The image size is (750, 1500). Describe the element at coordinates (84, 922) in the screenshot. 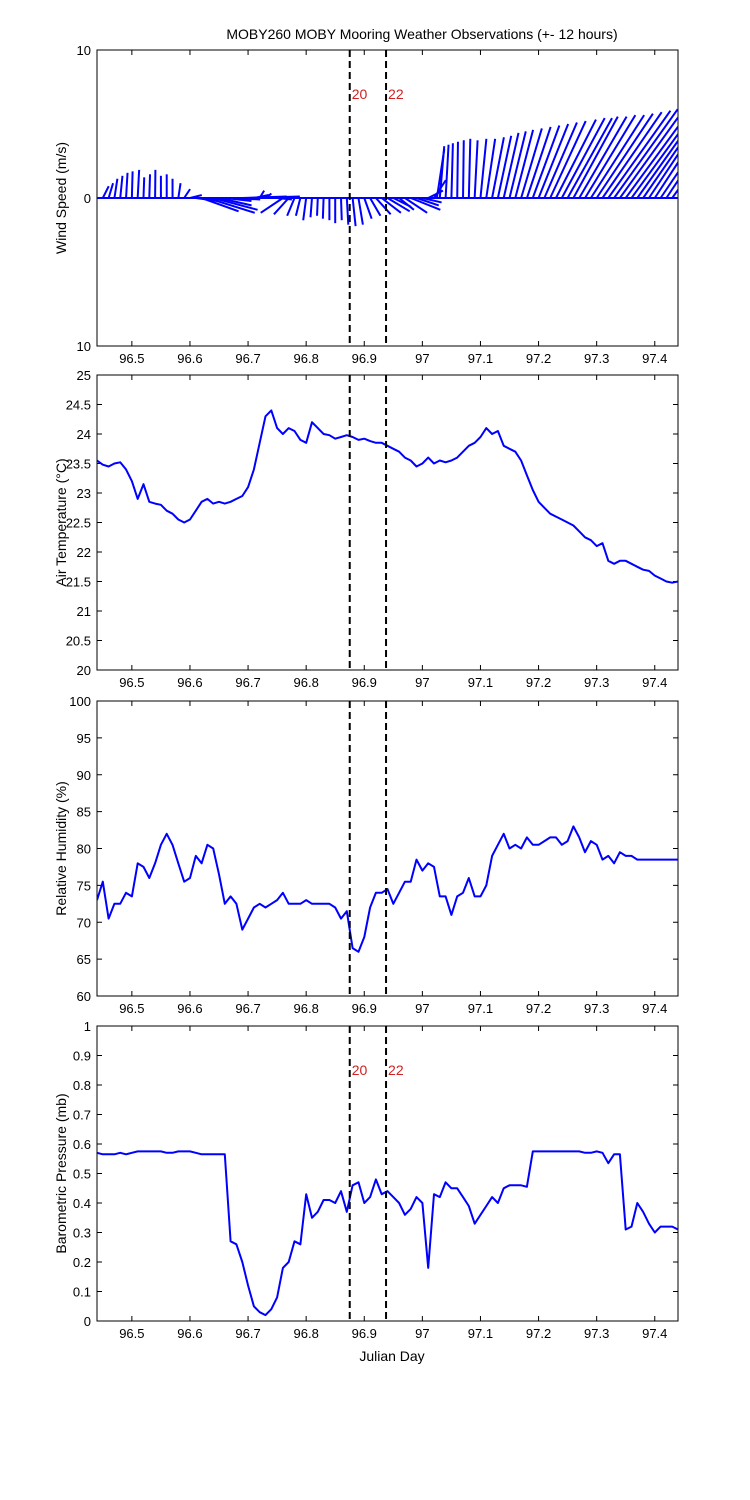

I see `y-tick-label: 70` at that location.